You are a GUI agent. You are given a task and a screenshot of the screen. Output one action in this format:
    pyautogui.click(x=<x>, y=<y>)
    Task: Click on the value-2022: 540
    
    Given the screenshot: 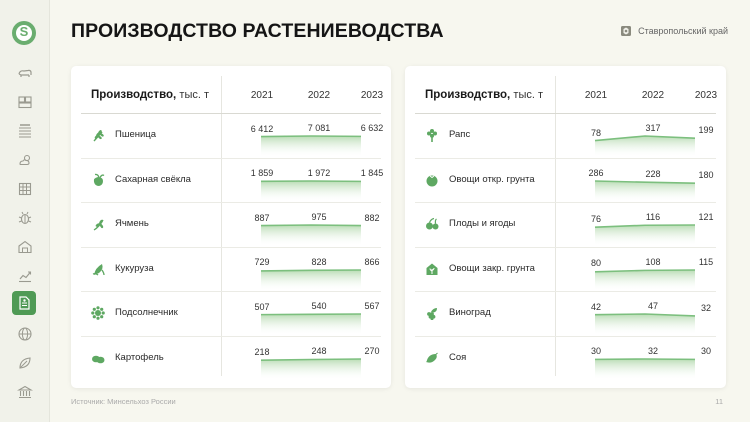 What is the action you would take?
    pyautogui.click(x=319, y=306)
    